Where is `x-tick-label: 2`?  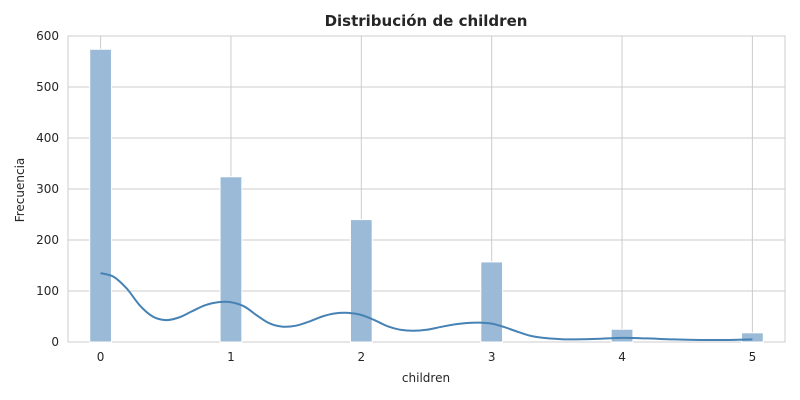
x-tick-label: 2 is located at coordinates (361, 357).